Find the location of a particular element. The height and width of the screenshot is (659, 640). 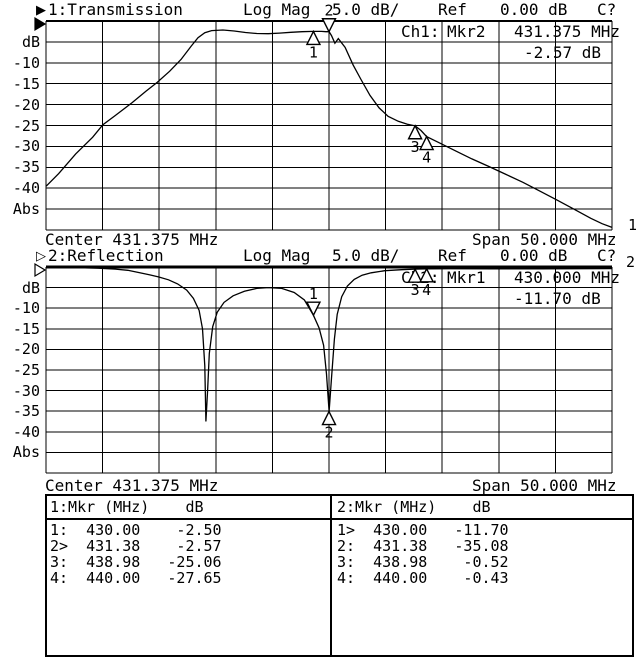

marker-3-symbol-ch2: 3 is located at coordinates (415, 283).